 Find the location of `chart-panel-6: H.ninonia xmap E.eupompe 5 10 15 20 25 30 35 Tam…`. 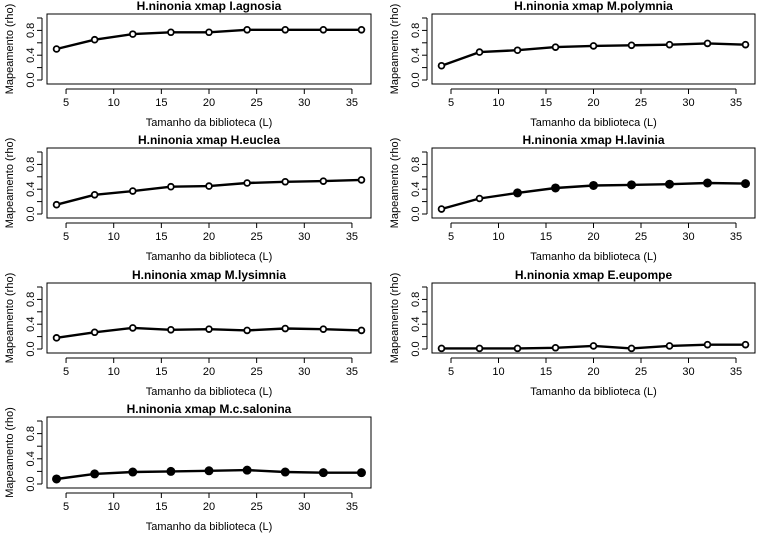

chart-panel-6: H.ninonia xmap E.eupompe 5 10 15 20 25 30 35 Tam… is located at coordinates (572, 333).